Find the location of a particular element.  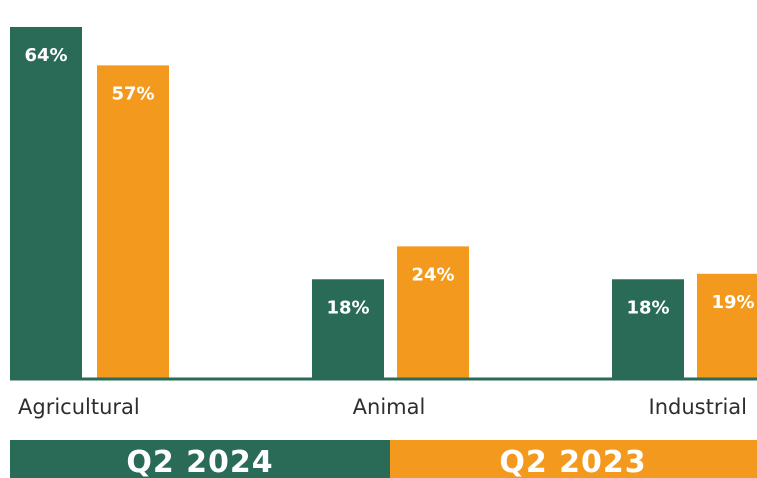

legend: Q2 2024 Q2 2023 is located at coordinates (383, 459).